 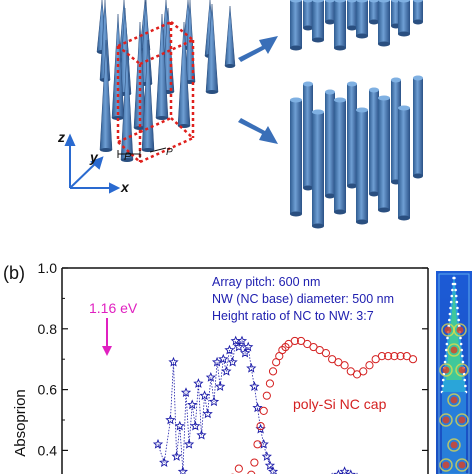 I want to click on series-red-circles, so click(x=324, y=405).